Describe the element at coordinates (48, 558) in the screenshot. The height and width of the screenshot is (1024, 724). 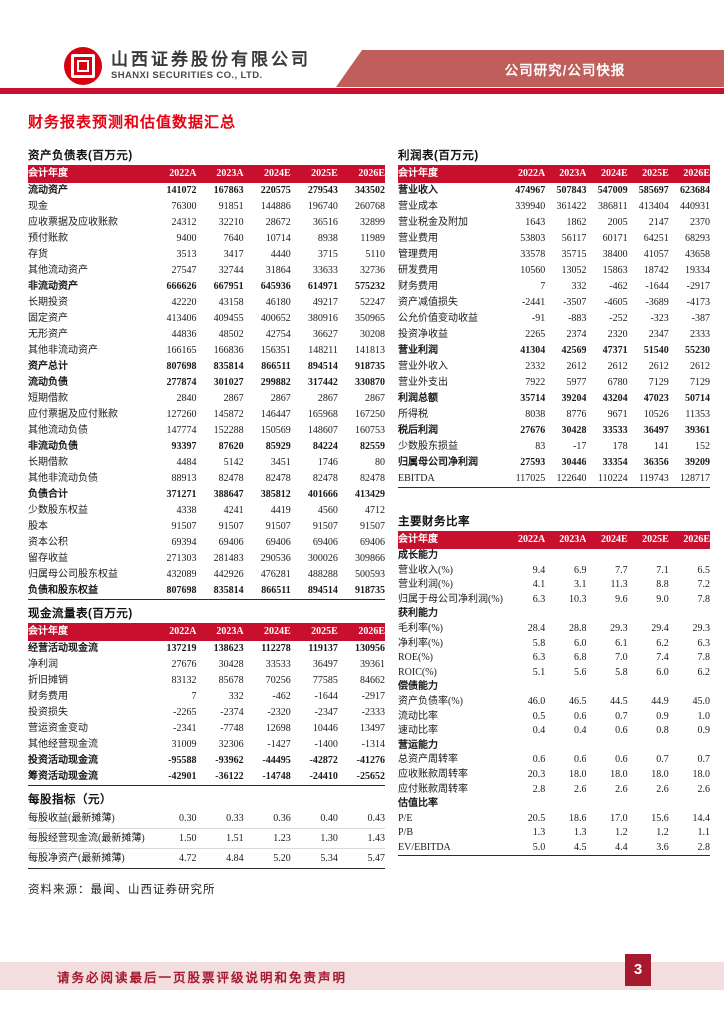
I see `row-label: 留存收益` at that location.